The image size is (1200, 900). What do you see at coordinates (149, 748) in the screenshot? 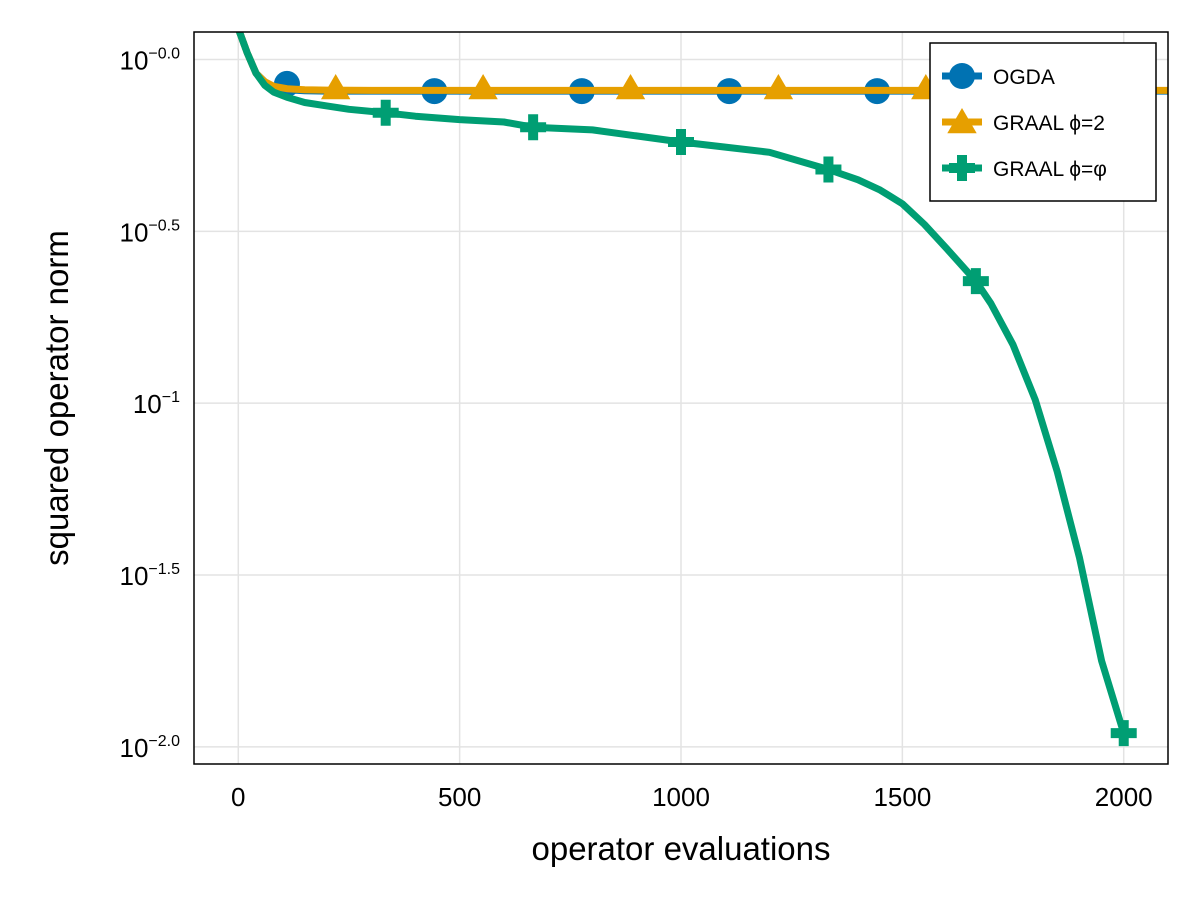
I see `y-tick-label: 10−2.0` at bounding box center [149, 748].